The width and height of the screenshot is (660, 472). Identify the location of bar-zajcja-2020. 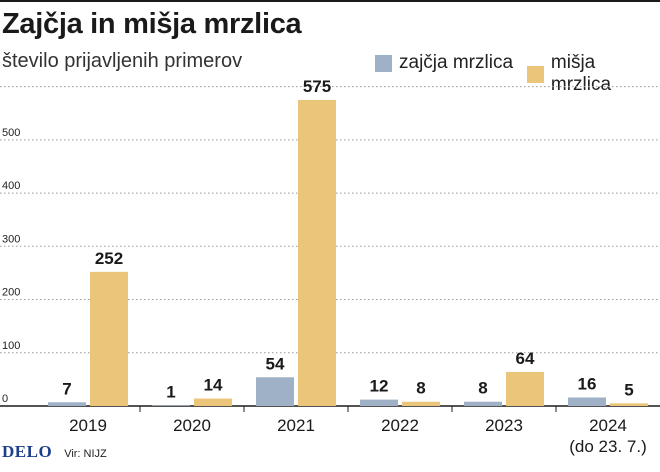
(171, 405).